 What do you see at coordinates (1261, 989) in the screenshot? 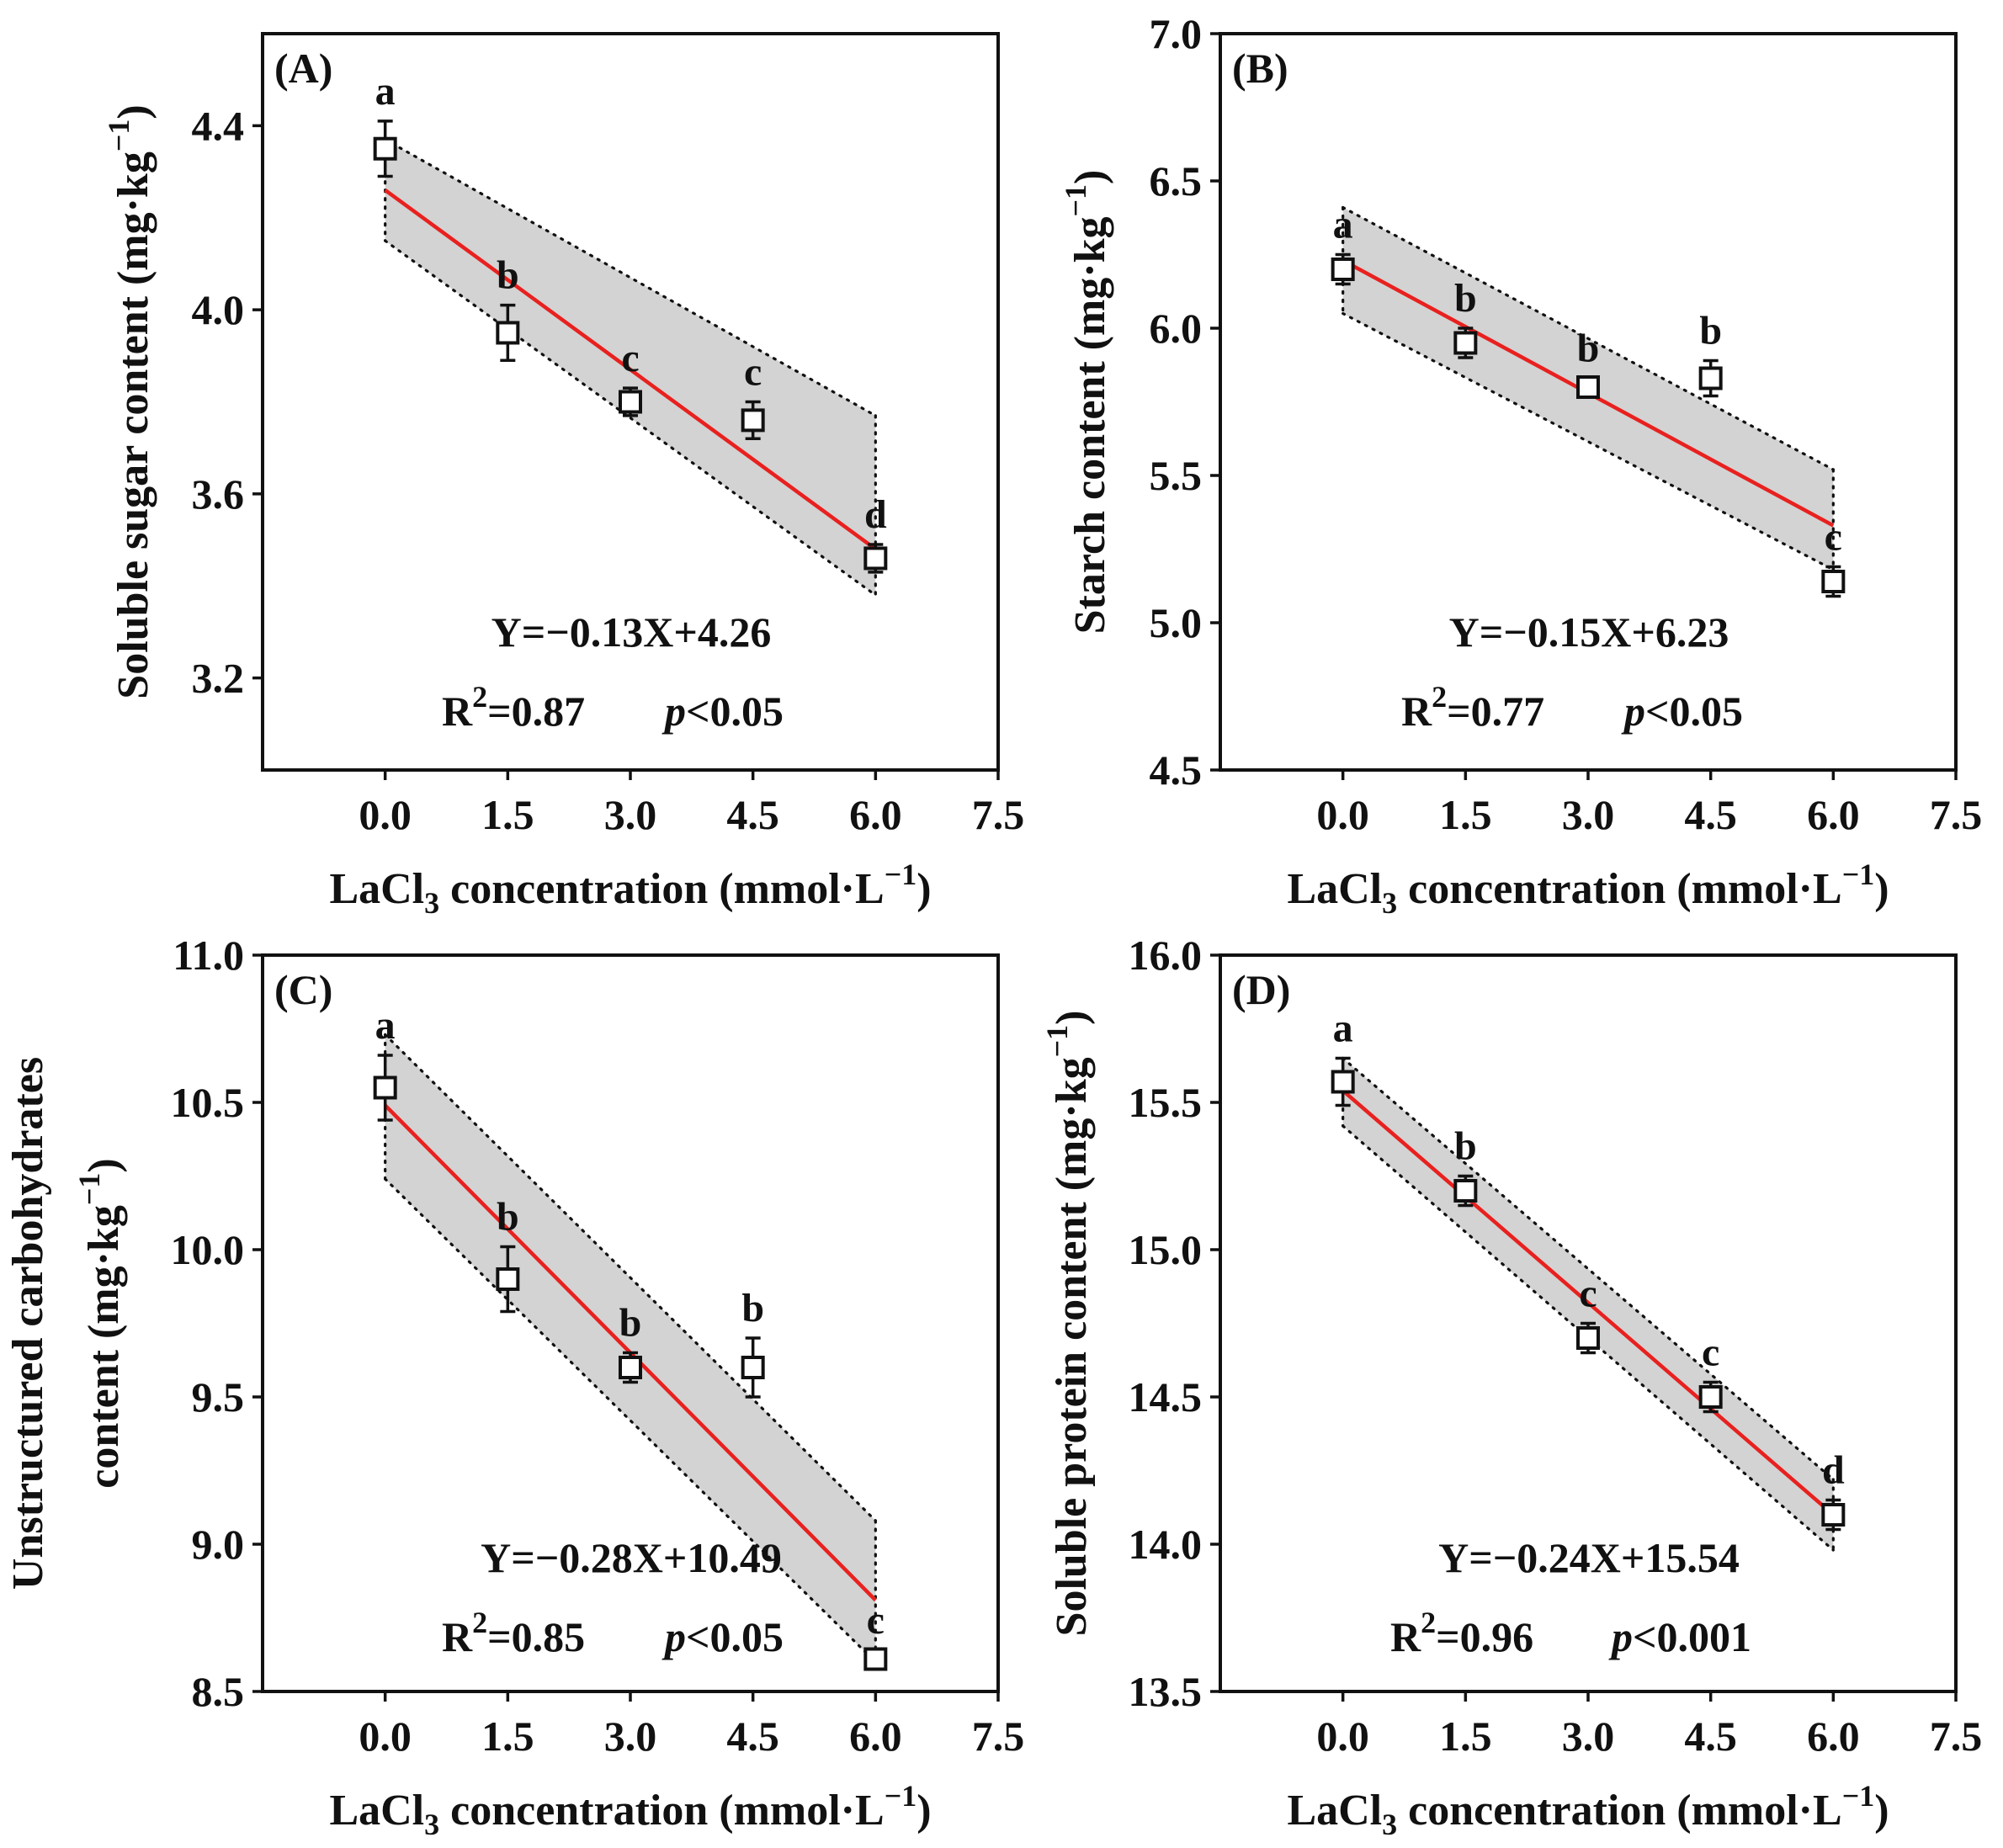
I see `panel-label: (D)` at bounding box center [1261, 989].